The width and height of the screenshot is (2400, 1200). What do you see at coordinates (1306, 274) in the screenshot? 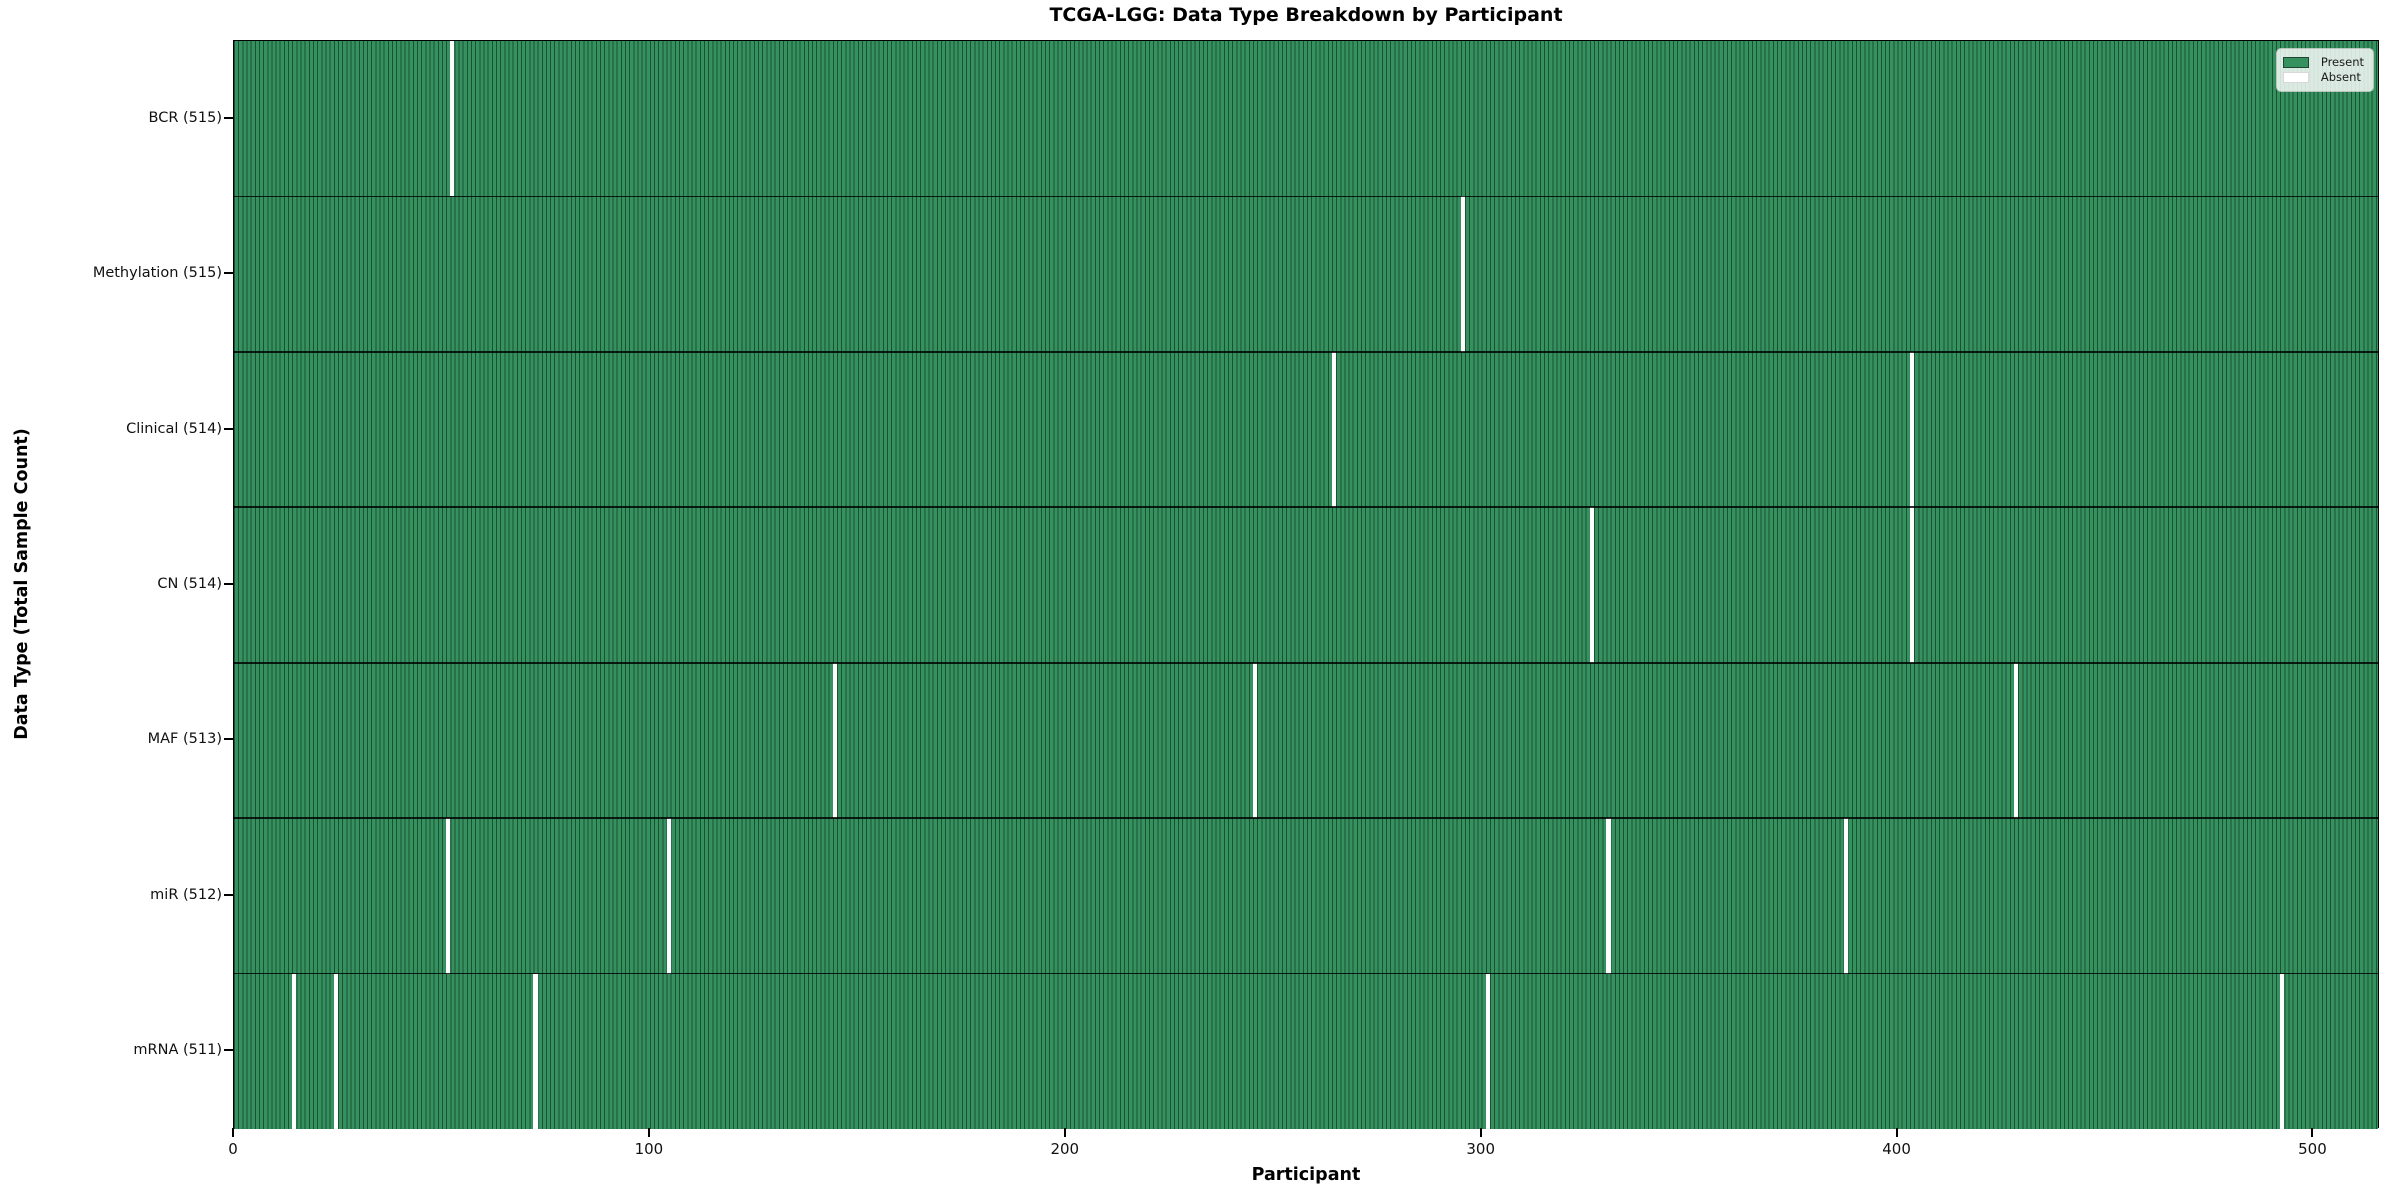
I see `heatmap-row-Methylation` at bounding box center [1306, 274].